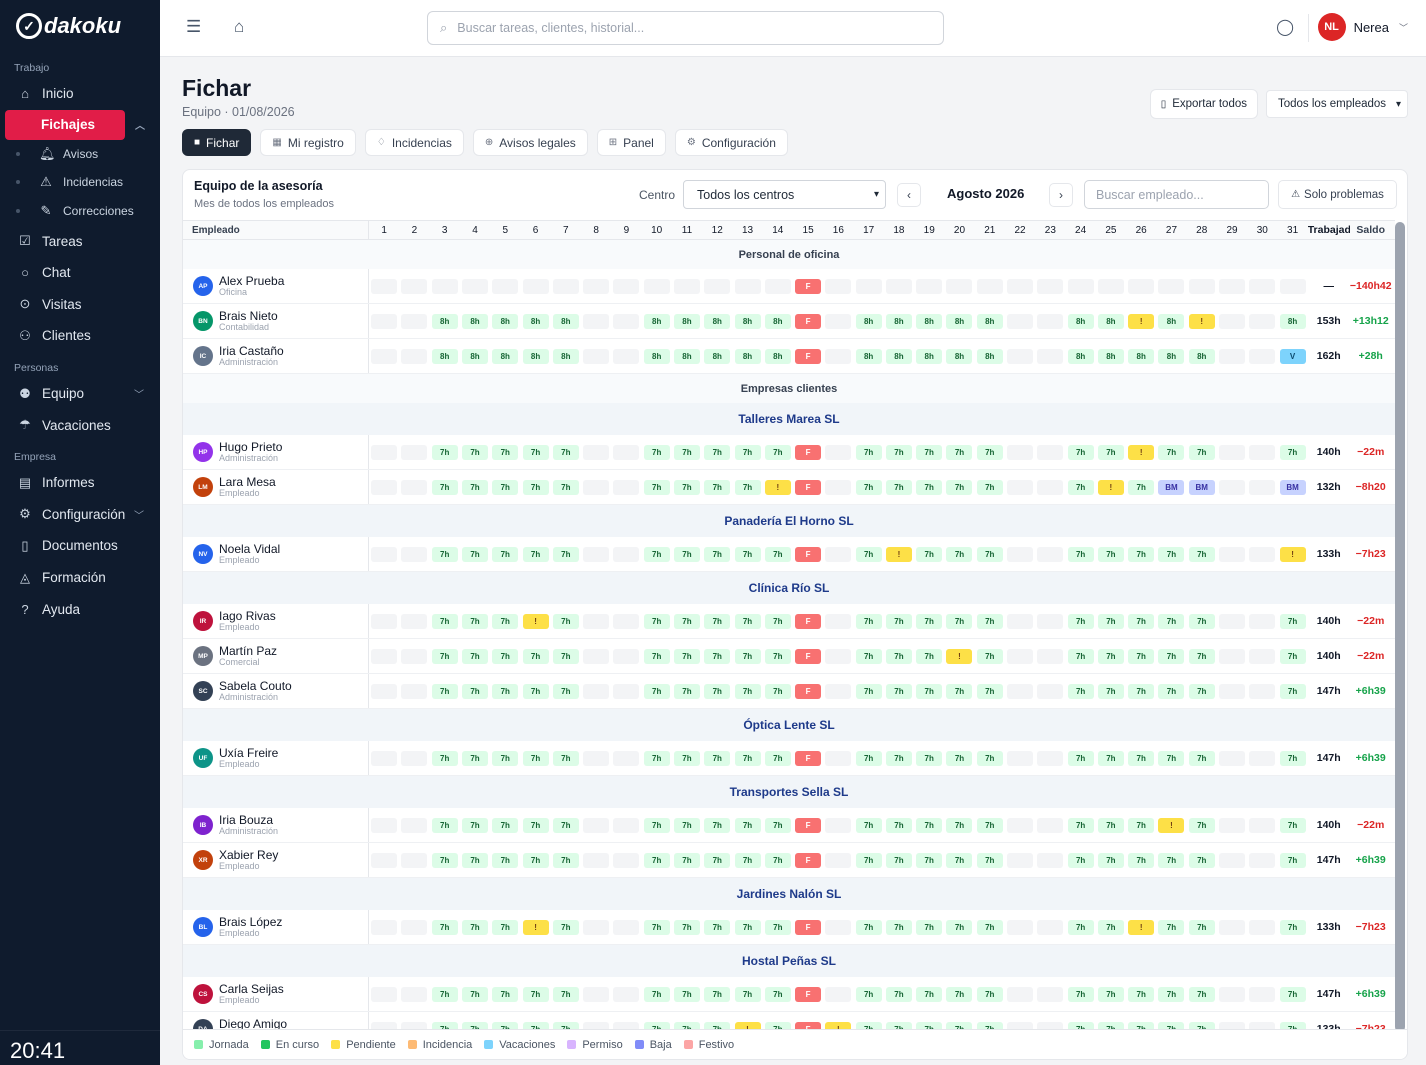  What do you see at coordinates (308, 142) in the screenshot?
I see `tab-mi-registro: ▦ Mi registro` at bounding box center [308, 142].